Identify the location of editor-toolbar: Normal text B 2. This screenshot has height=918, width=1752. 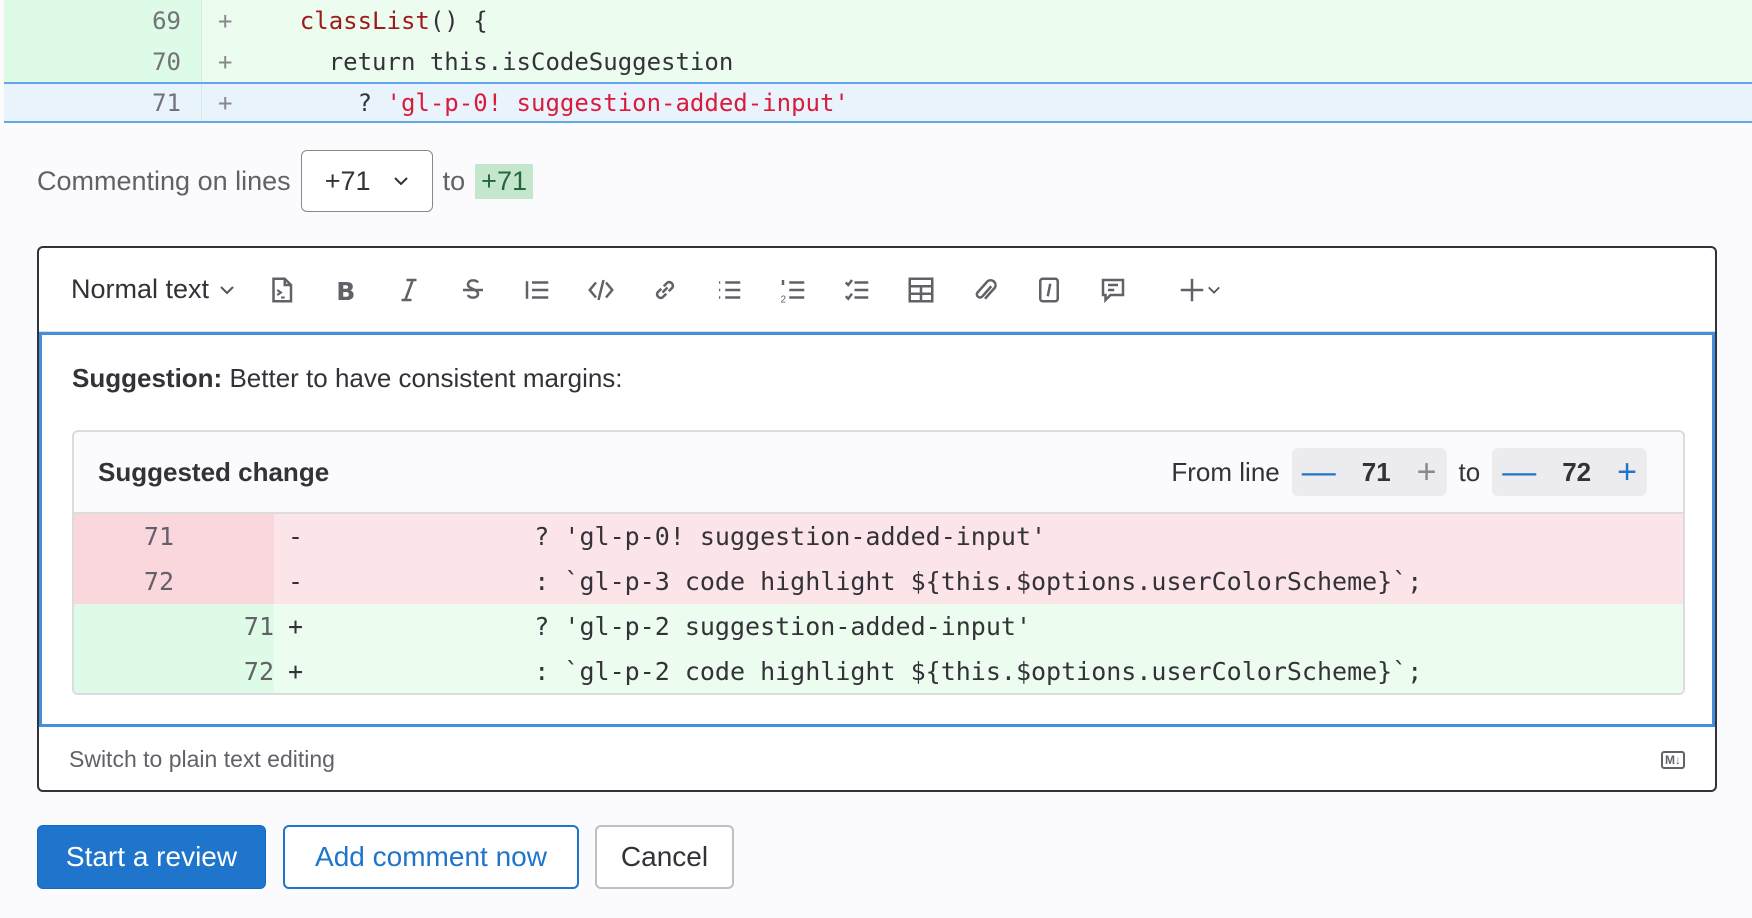
(877, 290).